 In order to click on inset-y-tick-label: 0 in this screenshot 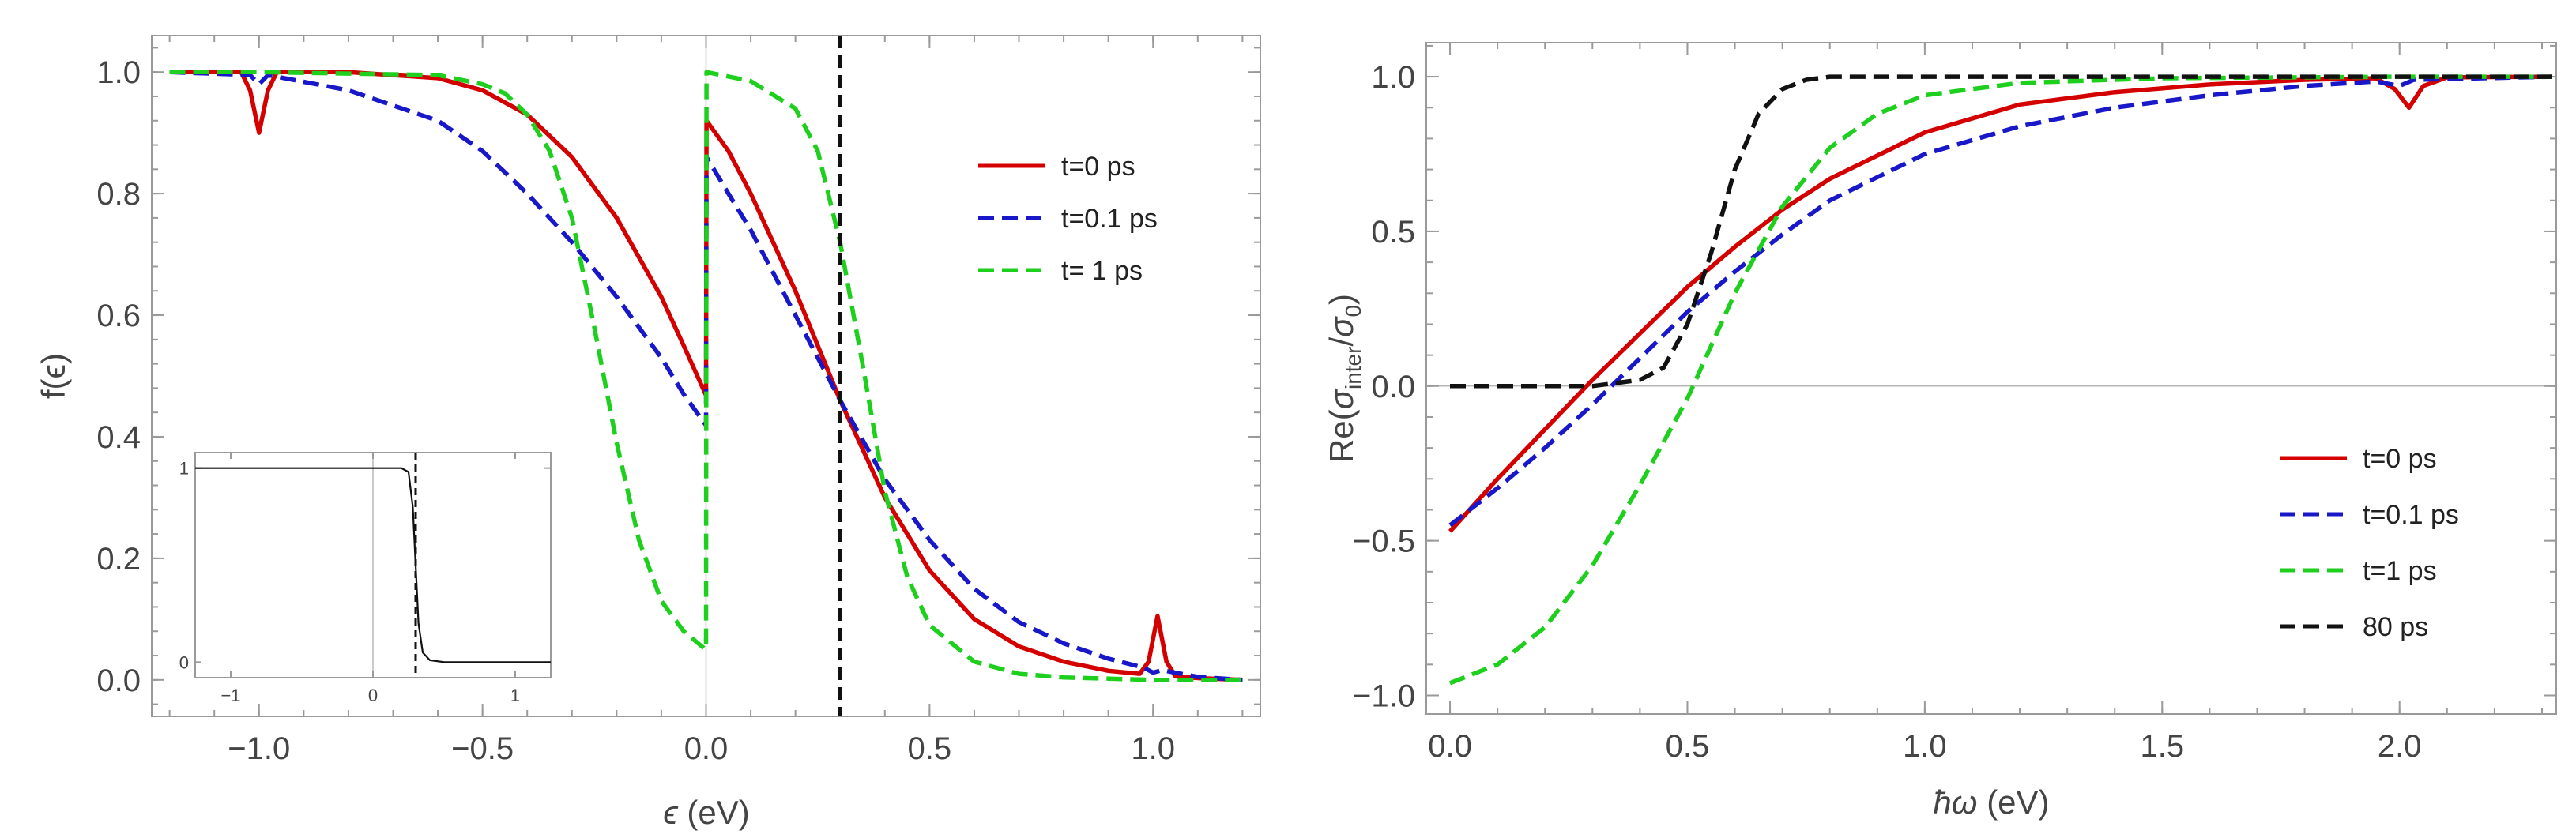, I will do `click(184, 662)`.